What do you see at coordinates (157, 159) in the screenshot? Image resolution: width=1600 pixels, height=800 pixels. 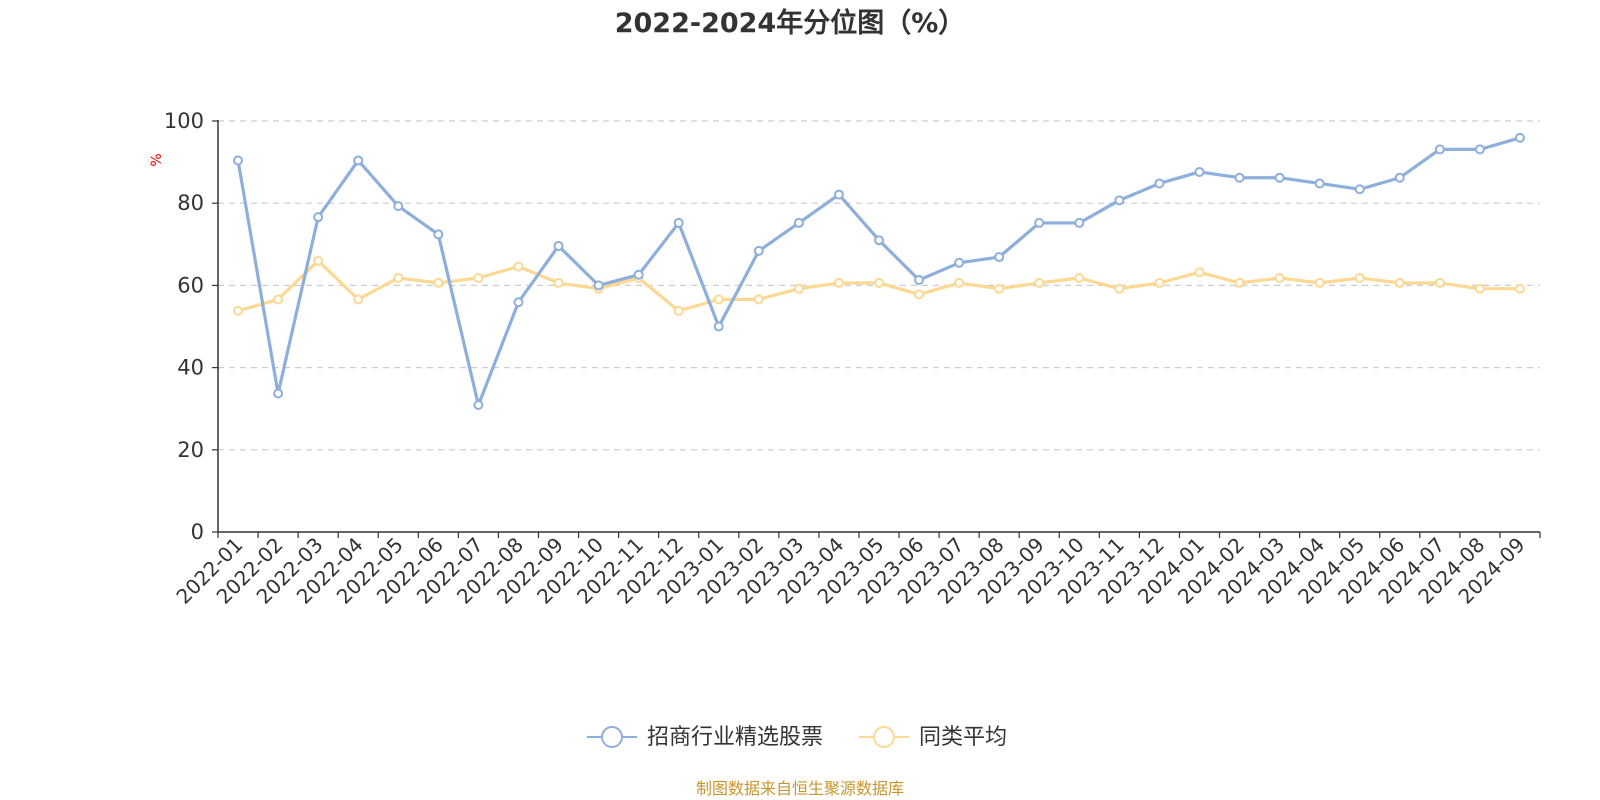 I see `y-axis-label: %` at bounding box center [157, 159].